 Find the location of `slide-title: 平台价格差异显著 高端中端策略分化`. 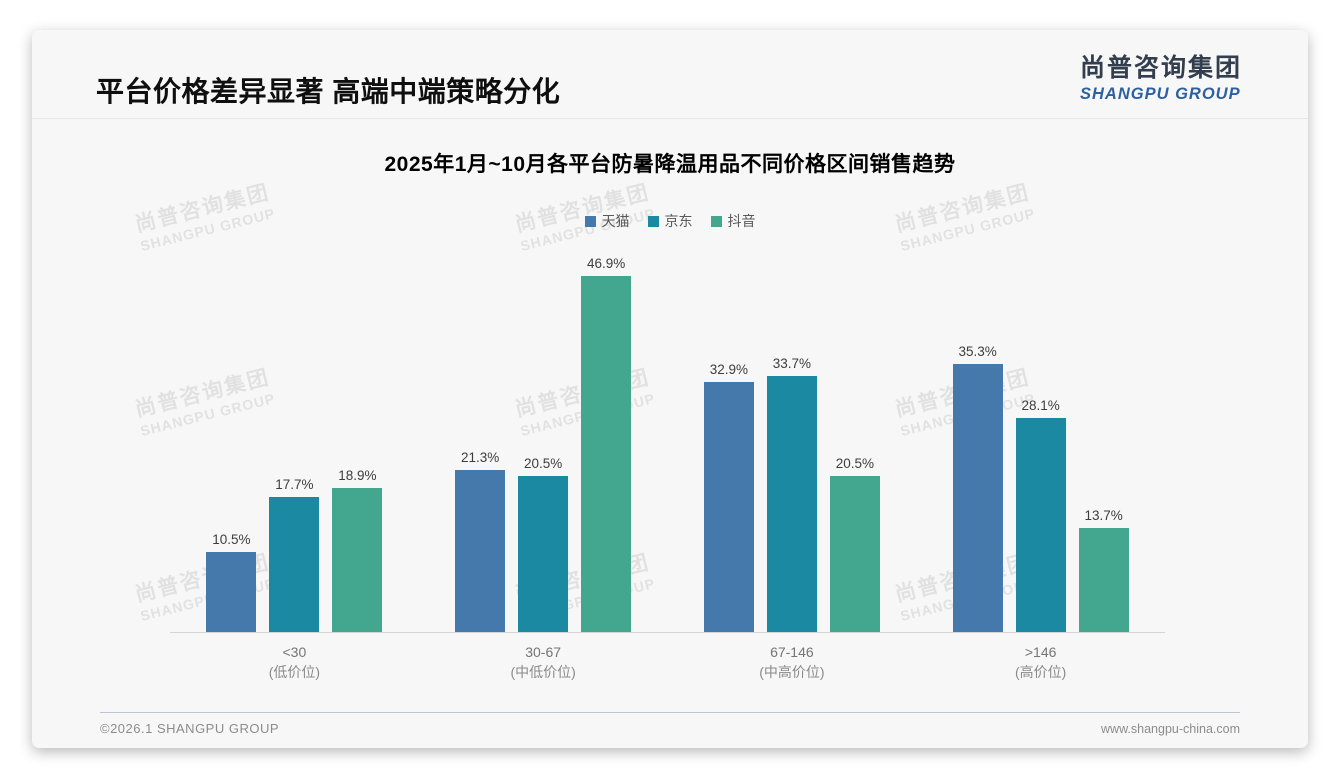

slide-title: 平台价格差异显著 高端中端策略分化 is located at coordinates (328, 91).